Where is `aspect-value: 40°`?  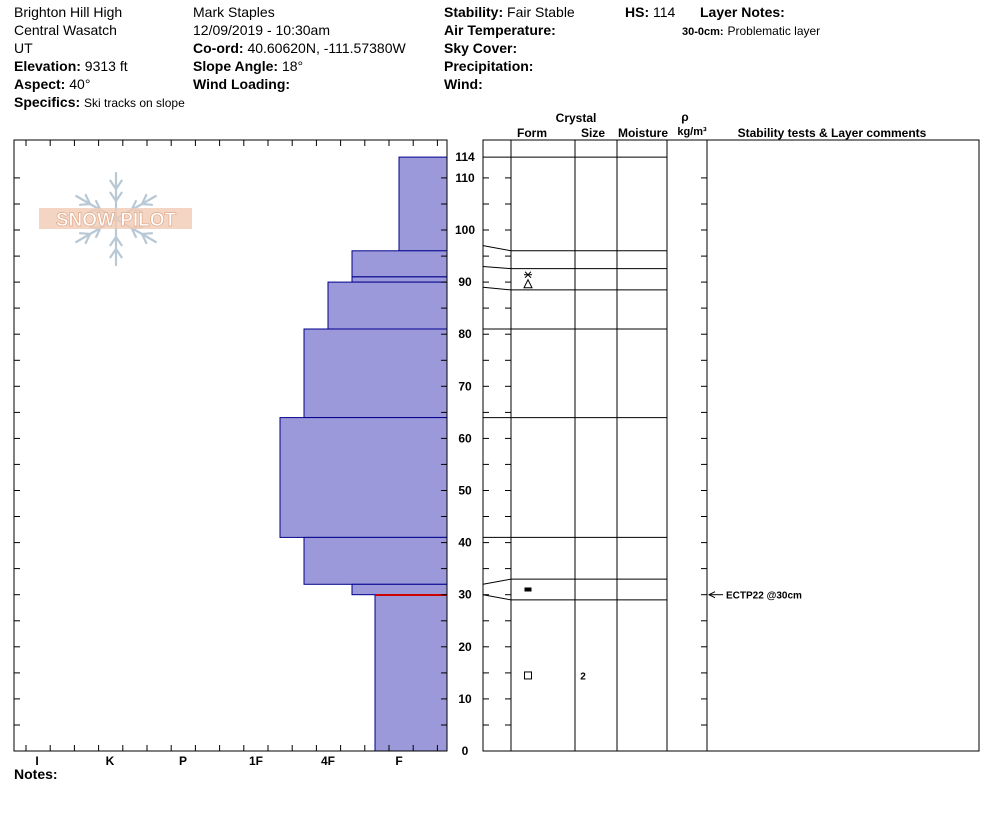 aspect-value: 40° is located at coordinates (80, 84).